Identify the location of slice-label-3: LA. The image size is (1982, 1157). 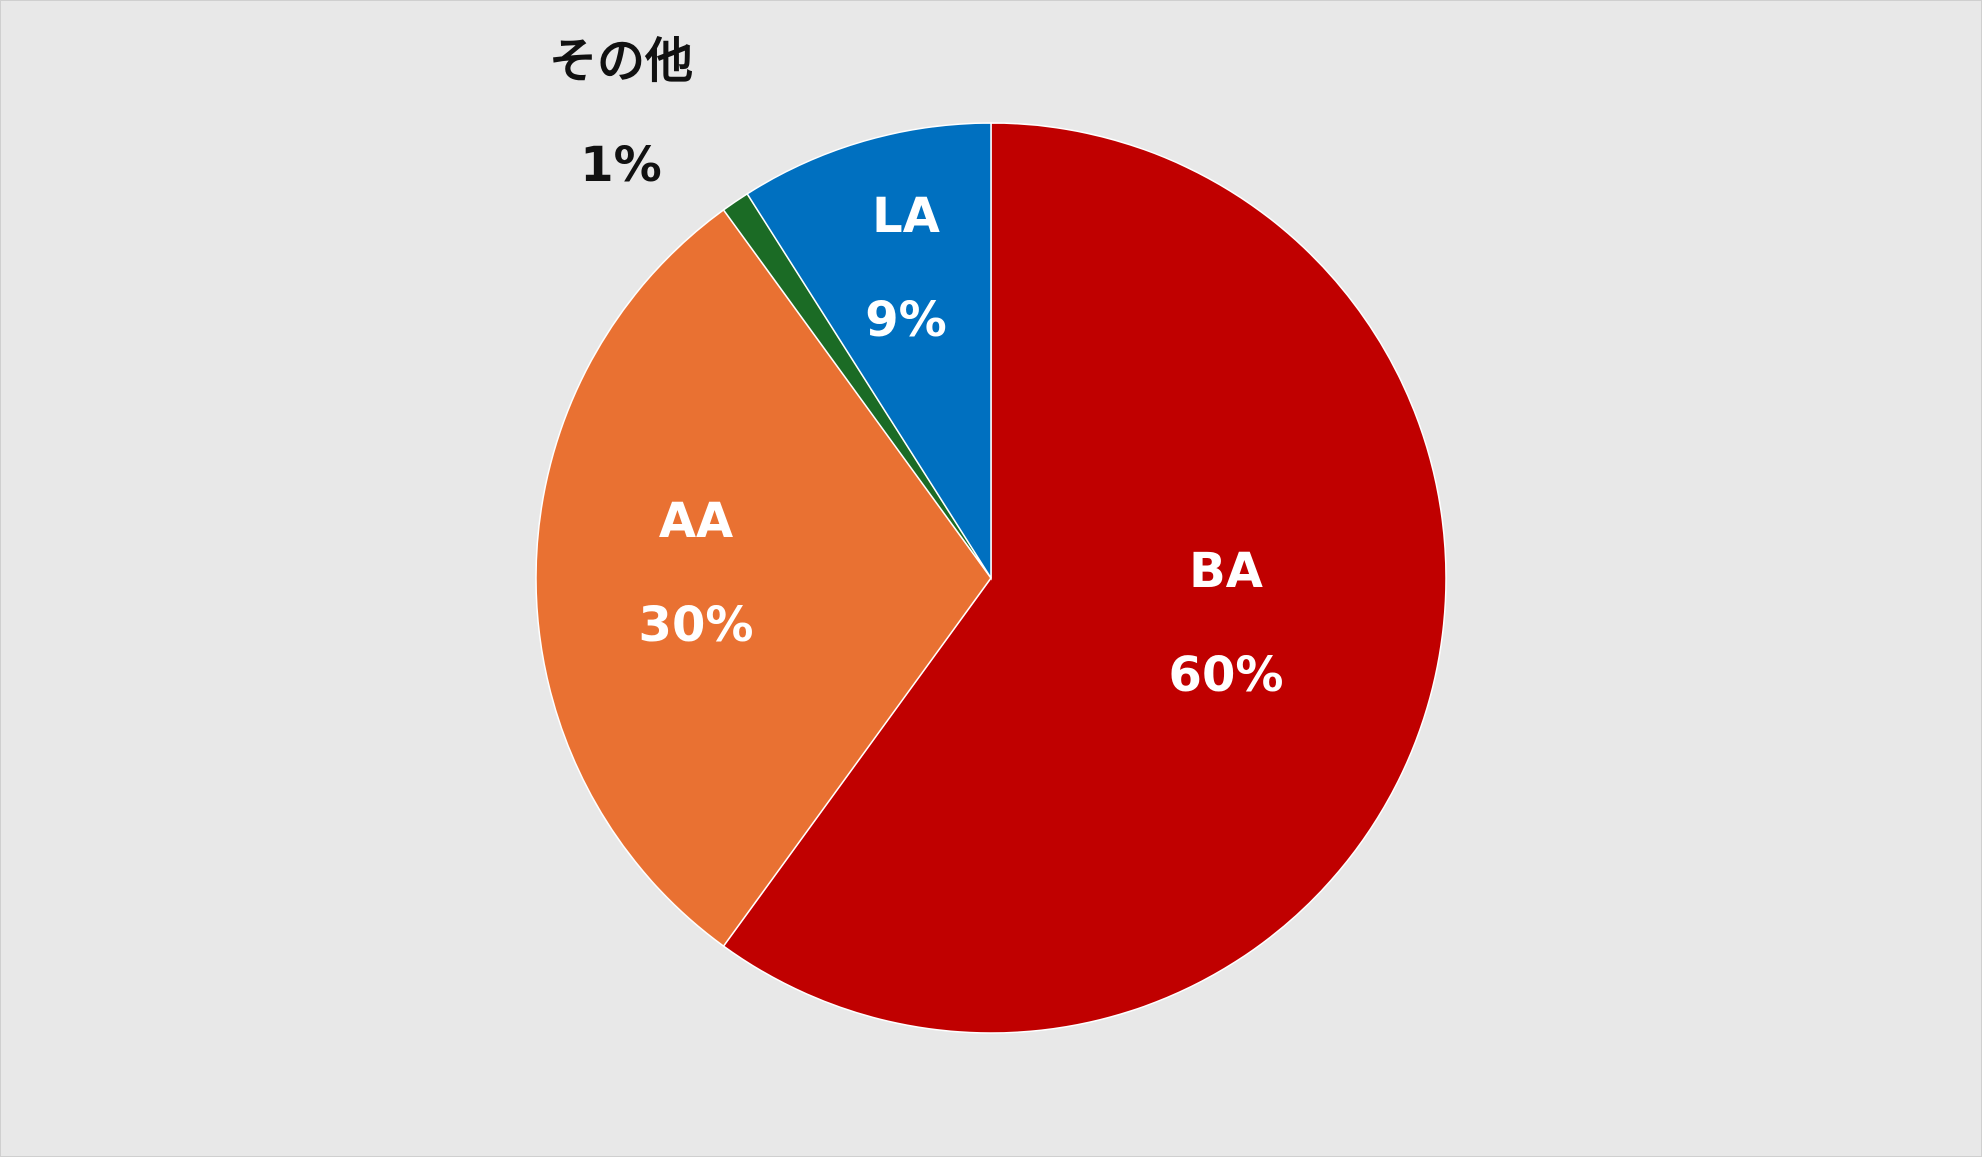
(906, 216).